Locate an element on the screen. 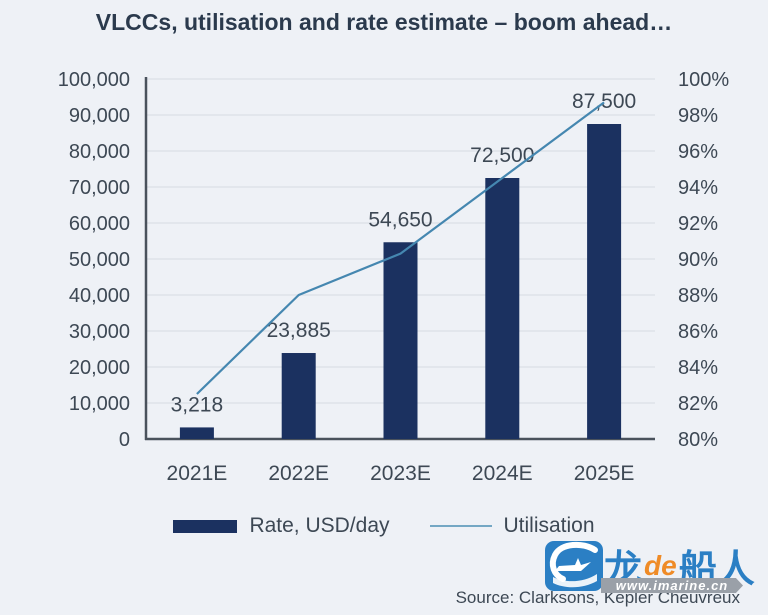 Image resolution: width=768 pixels, height=615 pixels. left-axis-tick-label: 0 is located at coordinates (124, 440).